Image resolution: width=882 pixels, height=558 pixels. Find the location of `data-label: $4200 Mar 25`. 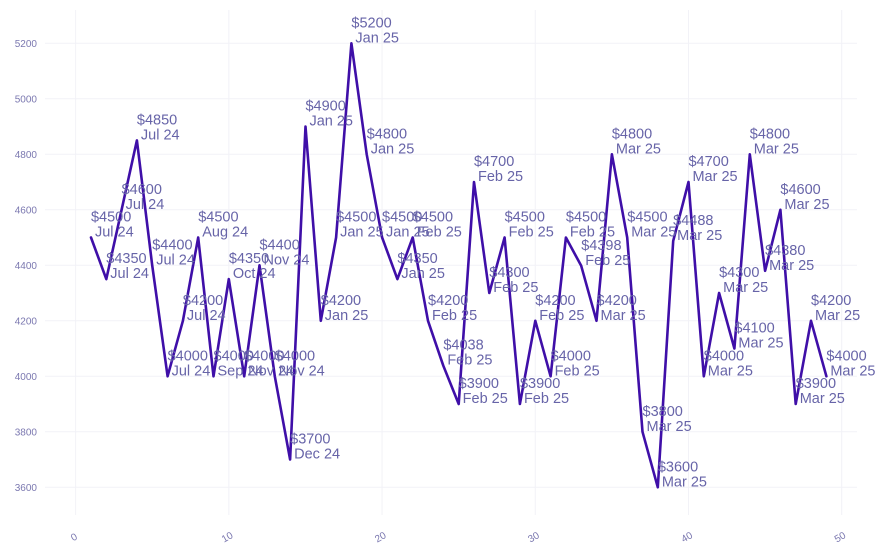

data-label: $4200 Mar 25 is located at coordinates (621, 308).